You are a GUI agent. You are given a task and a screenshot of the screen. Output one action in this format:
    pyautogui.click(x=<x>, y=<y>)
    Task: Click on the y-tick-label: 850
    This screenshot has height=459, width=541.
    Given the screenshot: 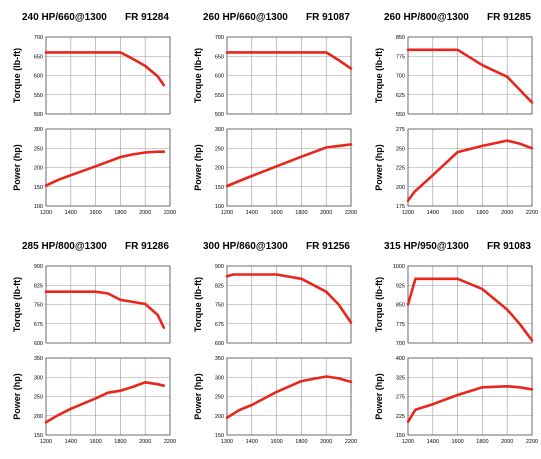 What is the action you would take?
    pyautogui.click(x=400, y=306)
    